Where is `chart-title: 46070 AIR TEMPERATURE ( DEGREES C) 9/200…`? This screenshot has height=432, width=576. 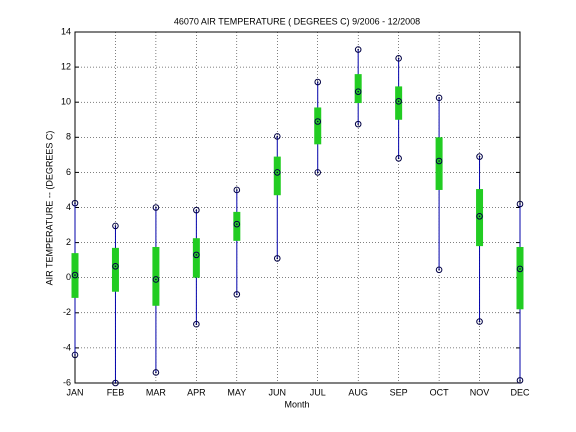
chart-title: 46070 AIR TEMPERATURE ( DEGREES C) 9/200… is located at coordinates (297, 21).